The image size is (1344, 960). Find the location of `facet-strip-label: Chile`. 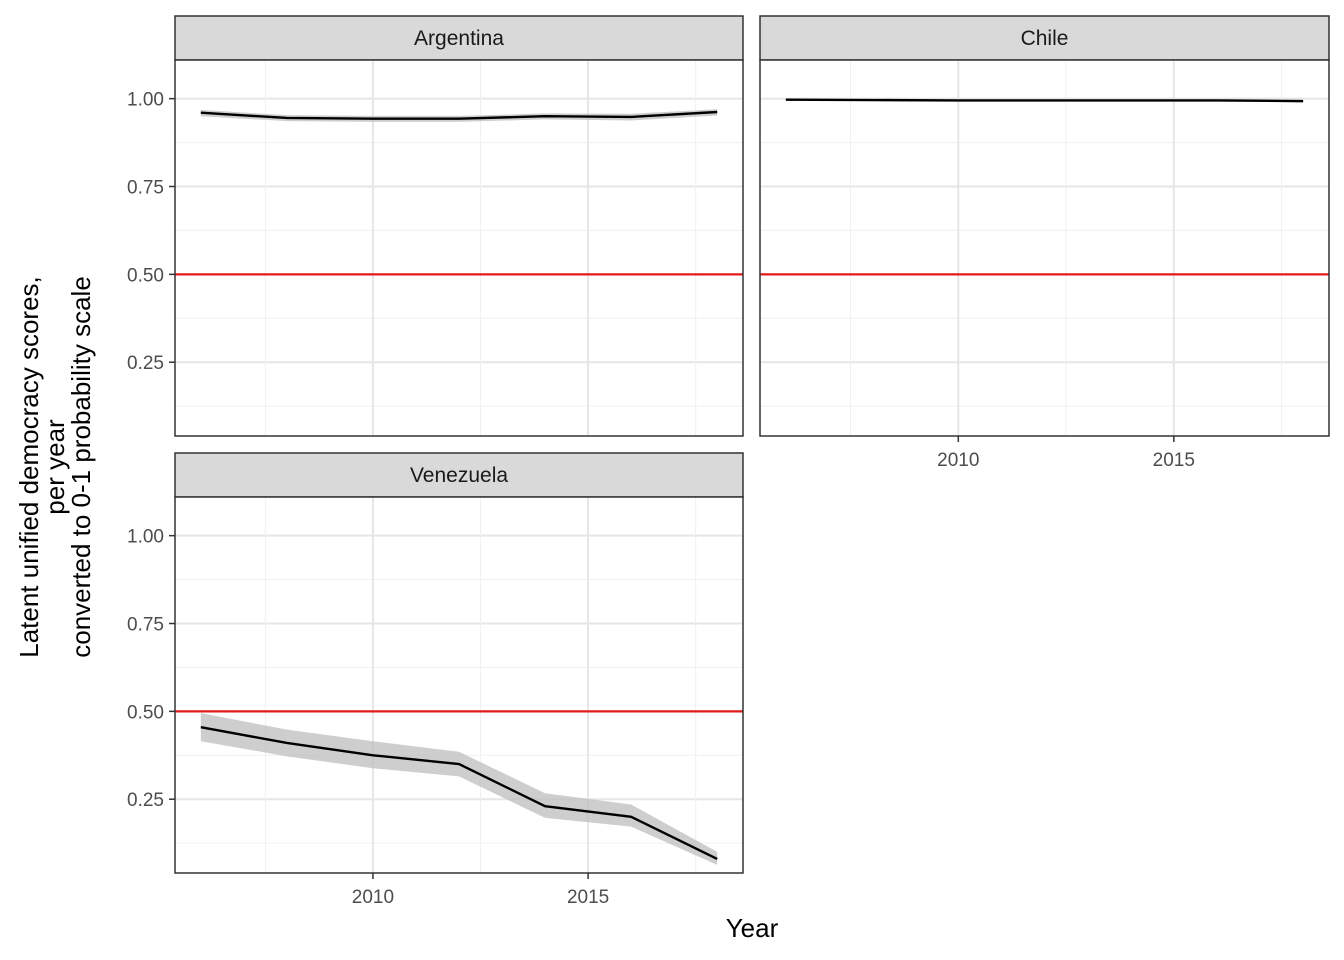

facet-strip-label: Chile is located at coordinates (1045, 38).